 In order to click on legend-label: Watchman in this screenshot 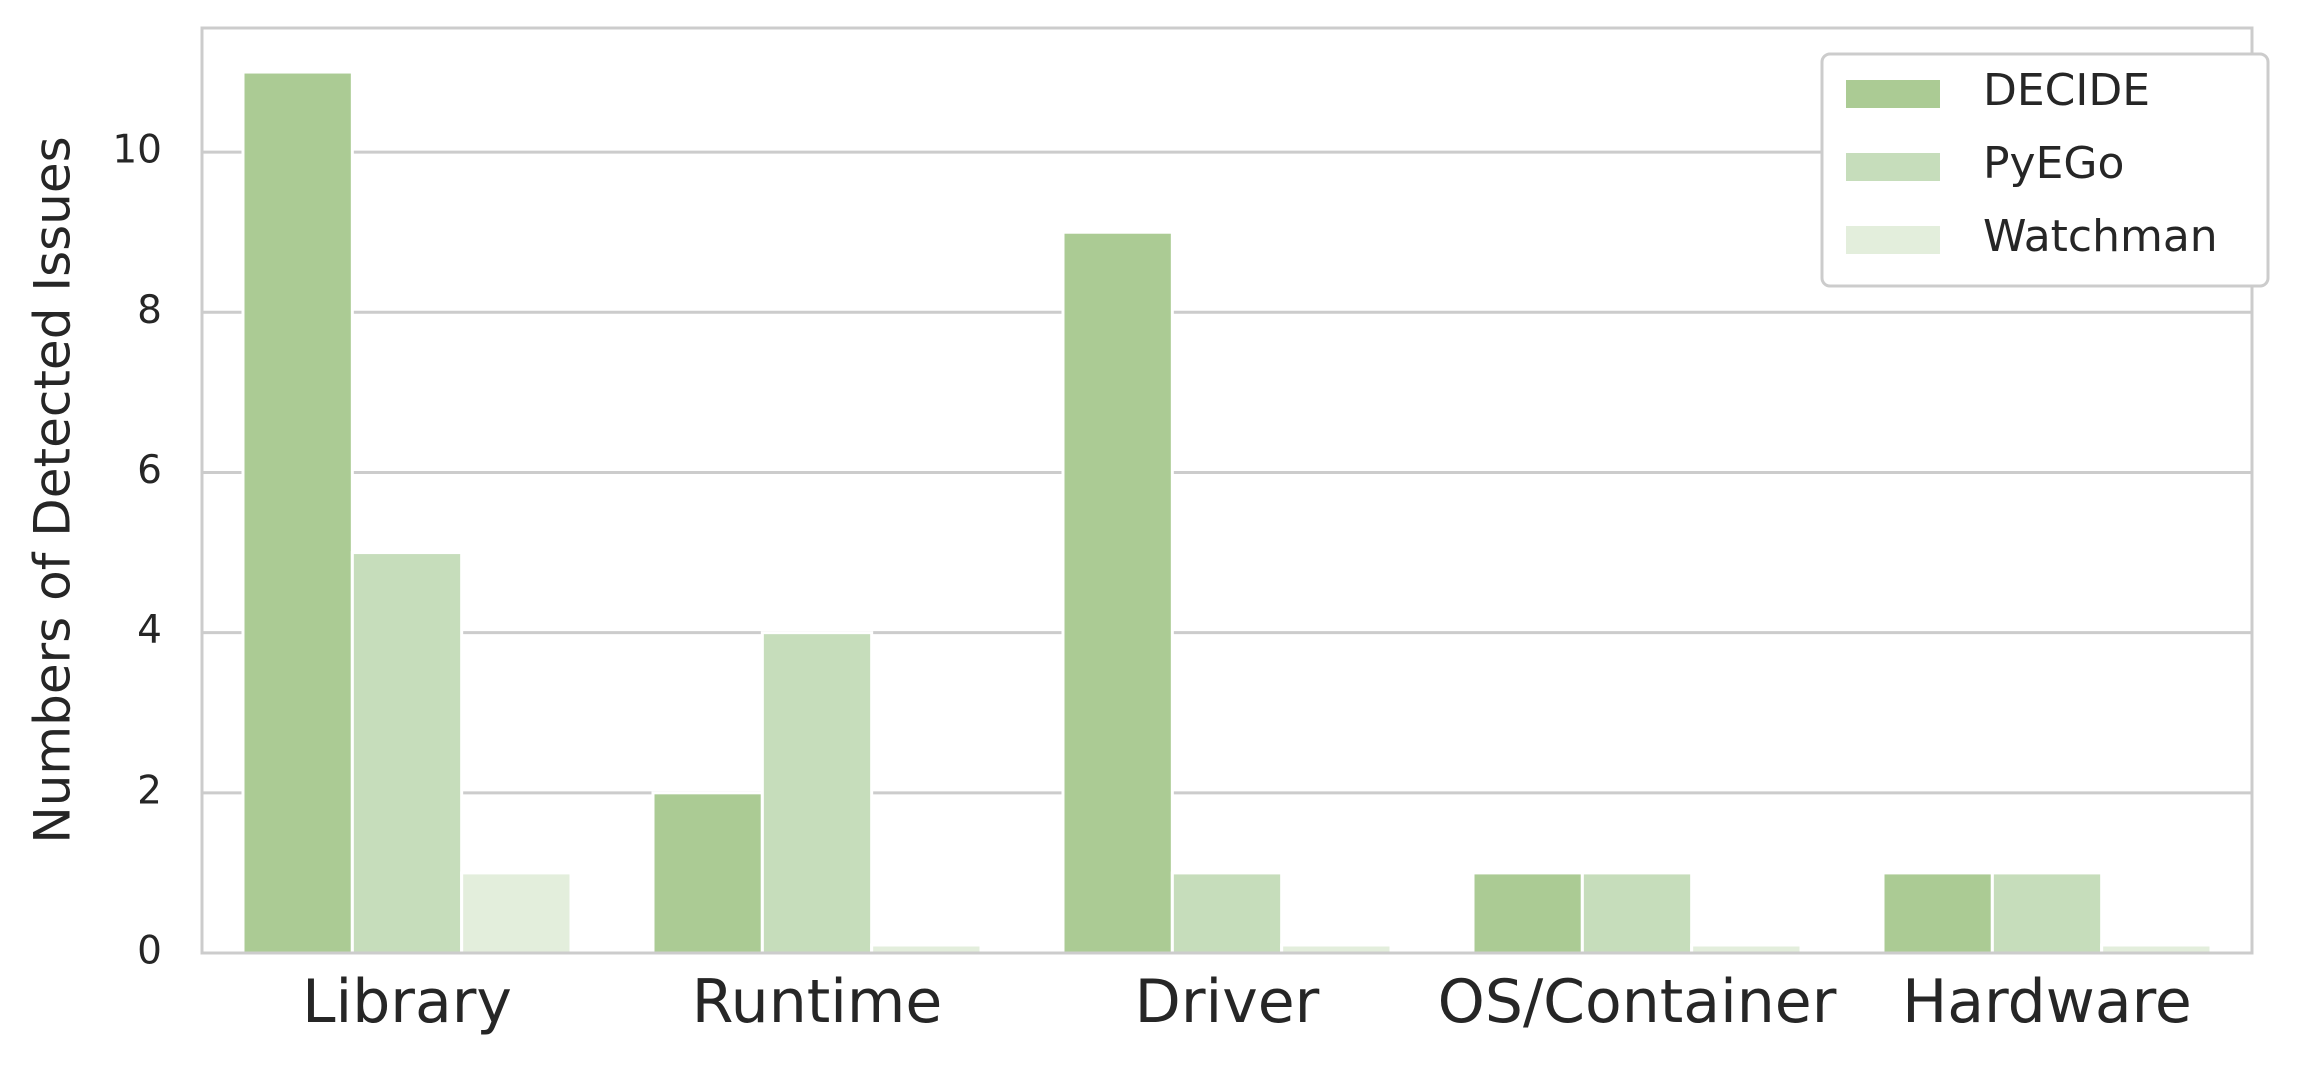, I will do `click(2100, 236)`.